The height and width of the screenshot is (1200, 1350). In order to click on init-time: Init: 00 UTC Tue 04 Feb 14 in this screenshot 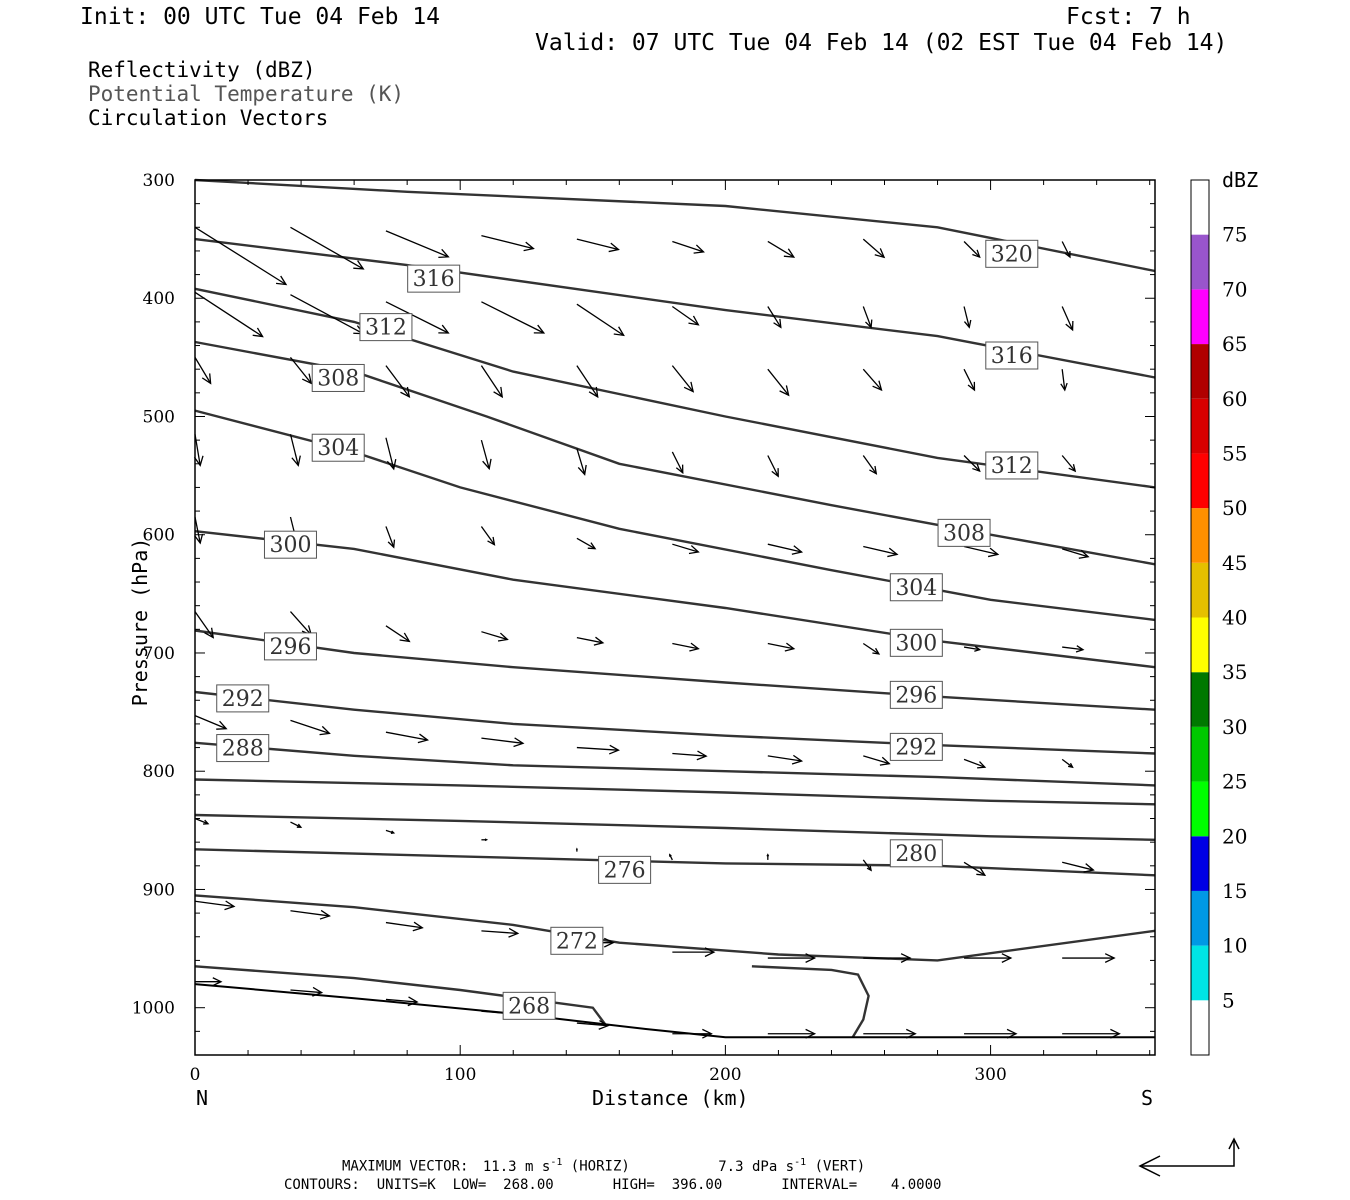, I will do `click(260, 17)`.